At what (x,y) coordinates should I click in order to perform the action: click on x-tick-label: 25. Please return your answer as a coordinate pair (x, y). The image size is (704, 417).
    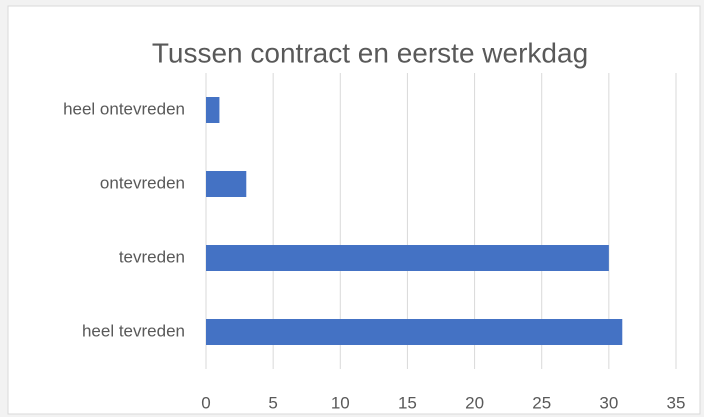
    Looking at the image, I should click on (541, 402).